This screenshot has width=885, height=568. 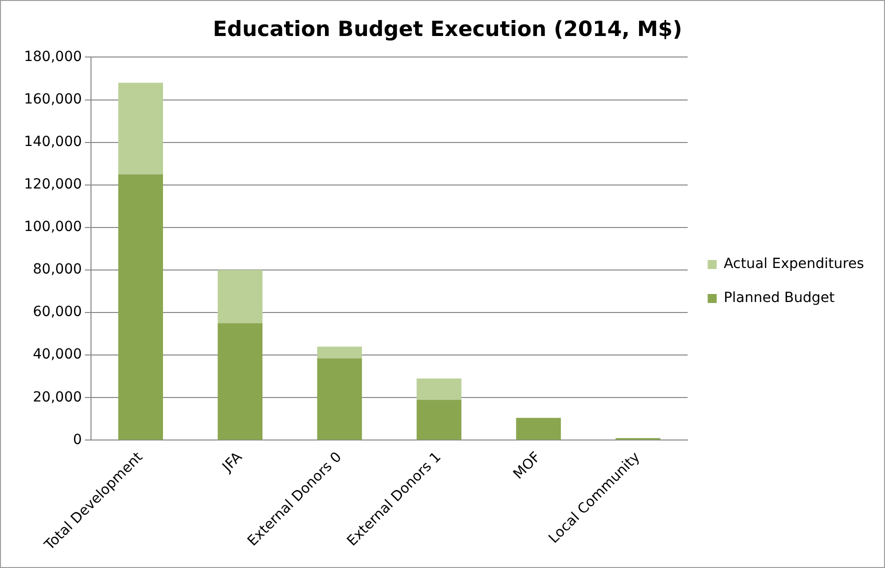 What do you see at coordinates (53, 99) in the screenshot?
I see `y-tick-label: 160,000` at bounding box center [53, 99].